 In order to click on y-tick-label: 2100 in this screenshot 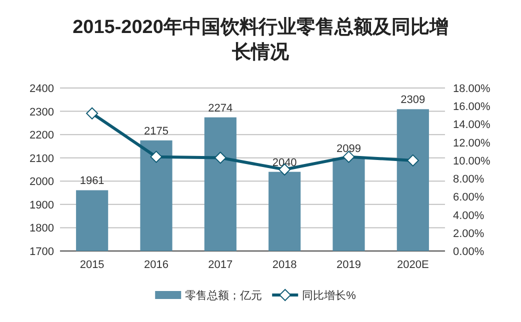, I will do `click(42, 158)`.